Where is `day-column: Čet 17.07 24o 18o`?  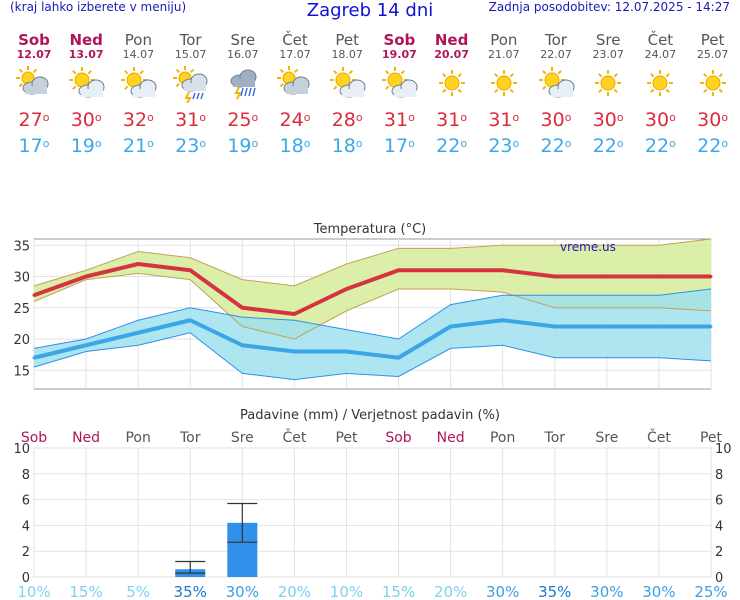 day-column: Čet 17.07 24o 18o is located at coordinates (295, 94).